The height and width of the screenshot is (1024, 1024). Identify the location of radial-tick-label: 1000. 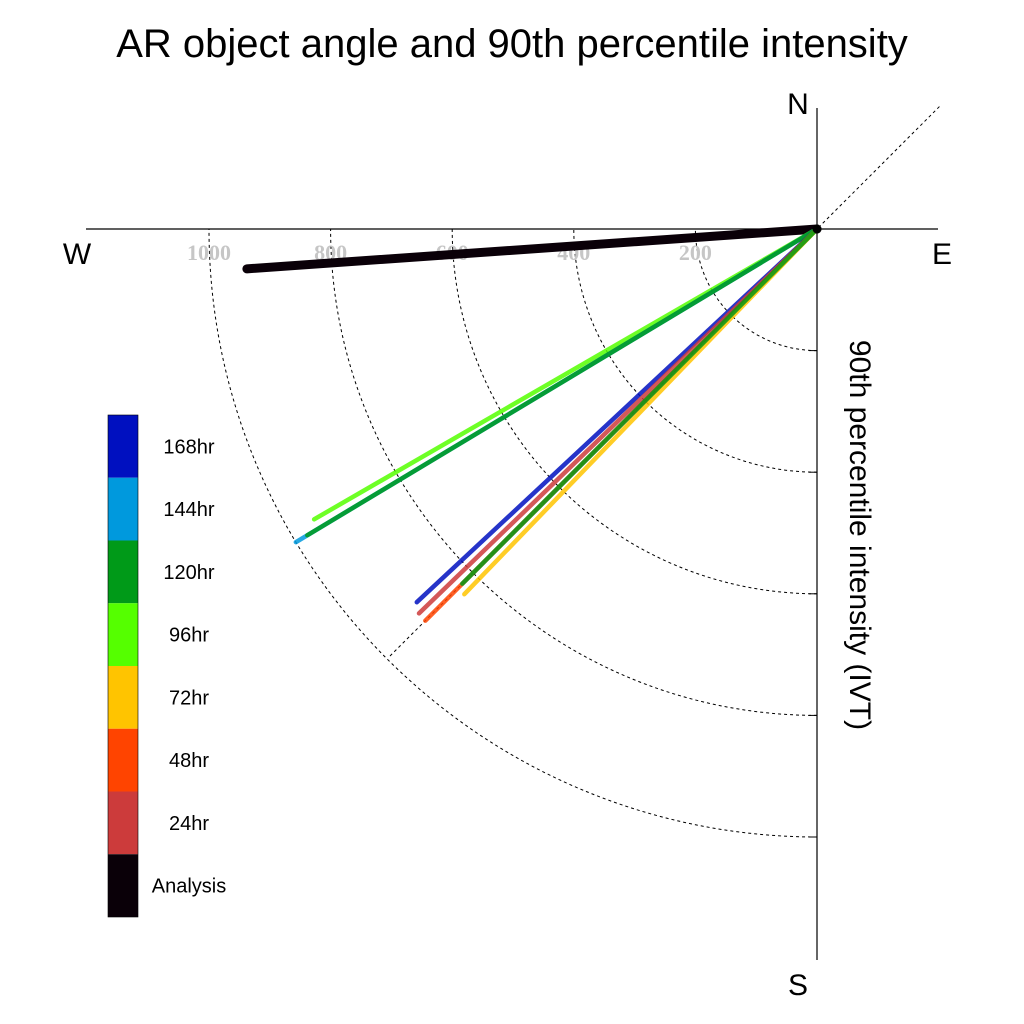
(209, 252).